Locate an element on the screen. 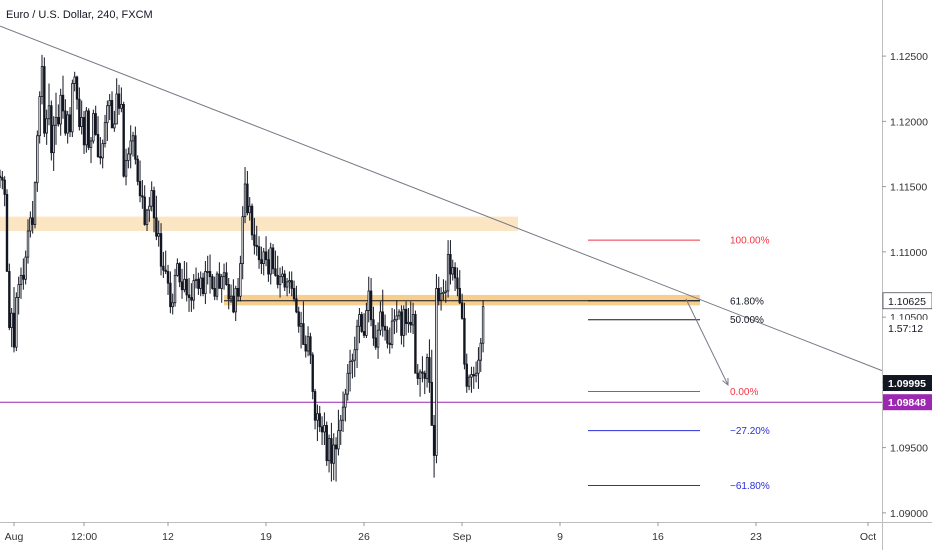  time-axis: Aug 12:00 12 19 26 Sep 9 16 23 Oct is located at coordinates (466, 536).